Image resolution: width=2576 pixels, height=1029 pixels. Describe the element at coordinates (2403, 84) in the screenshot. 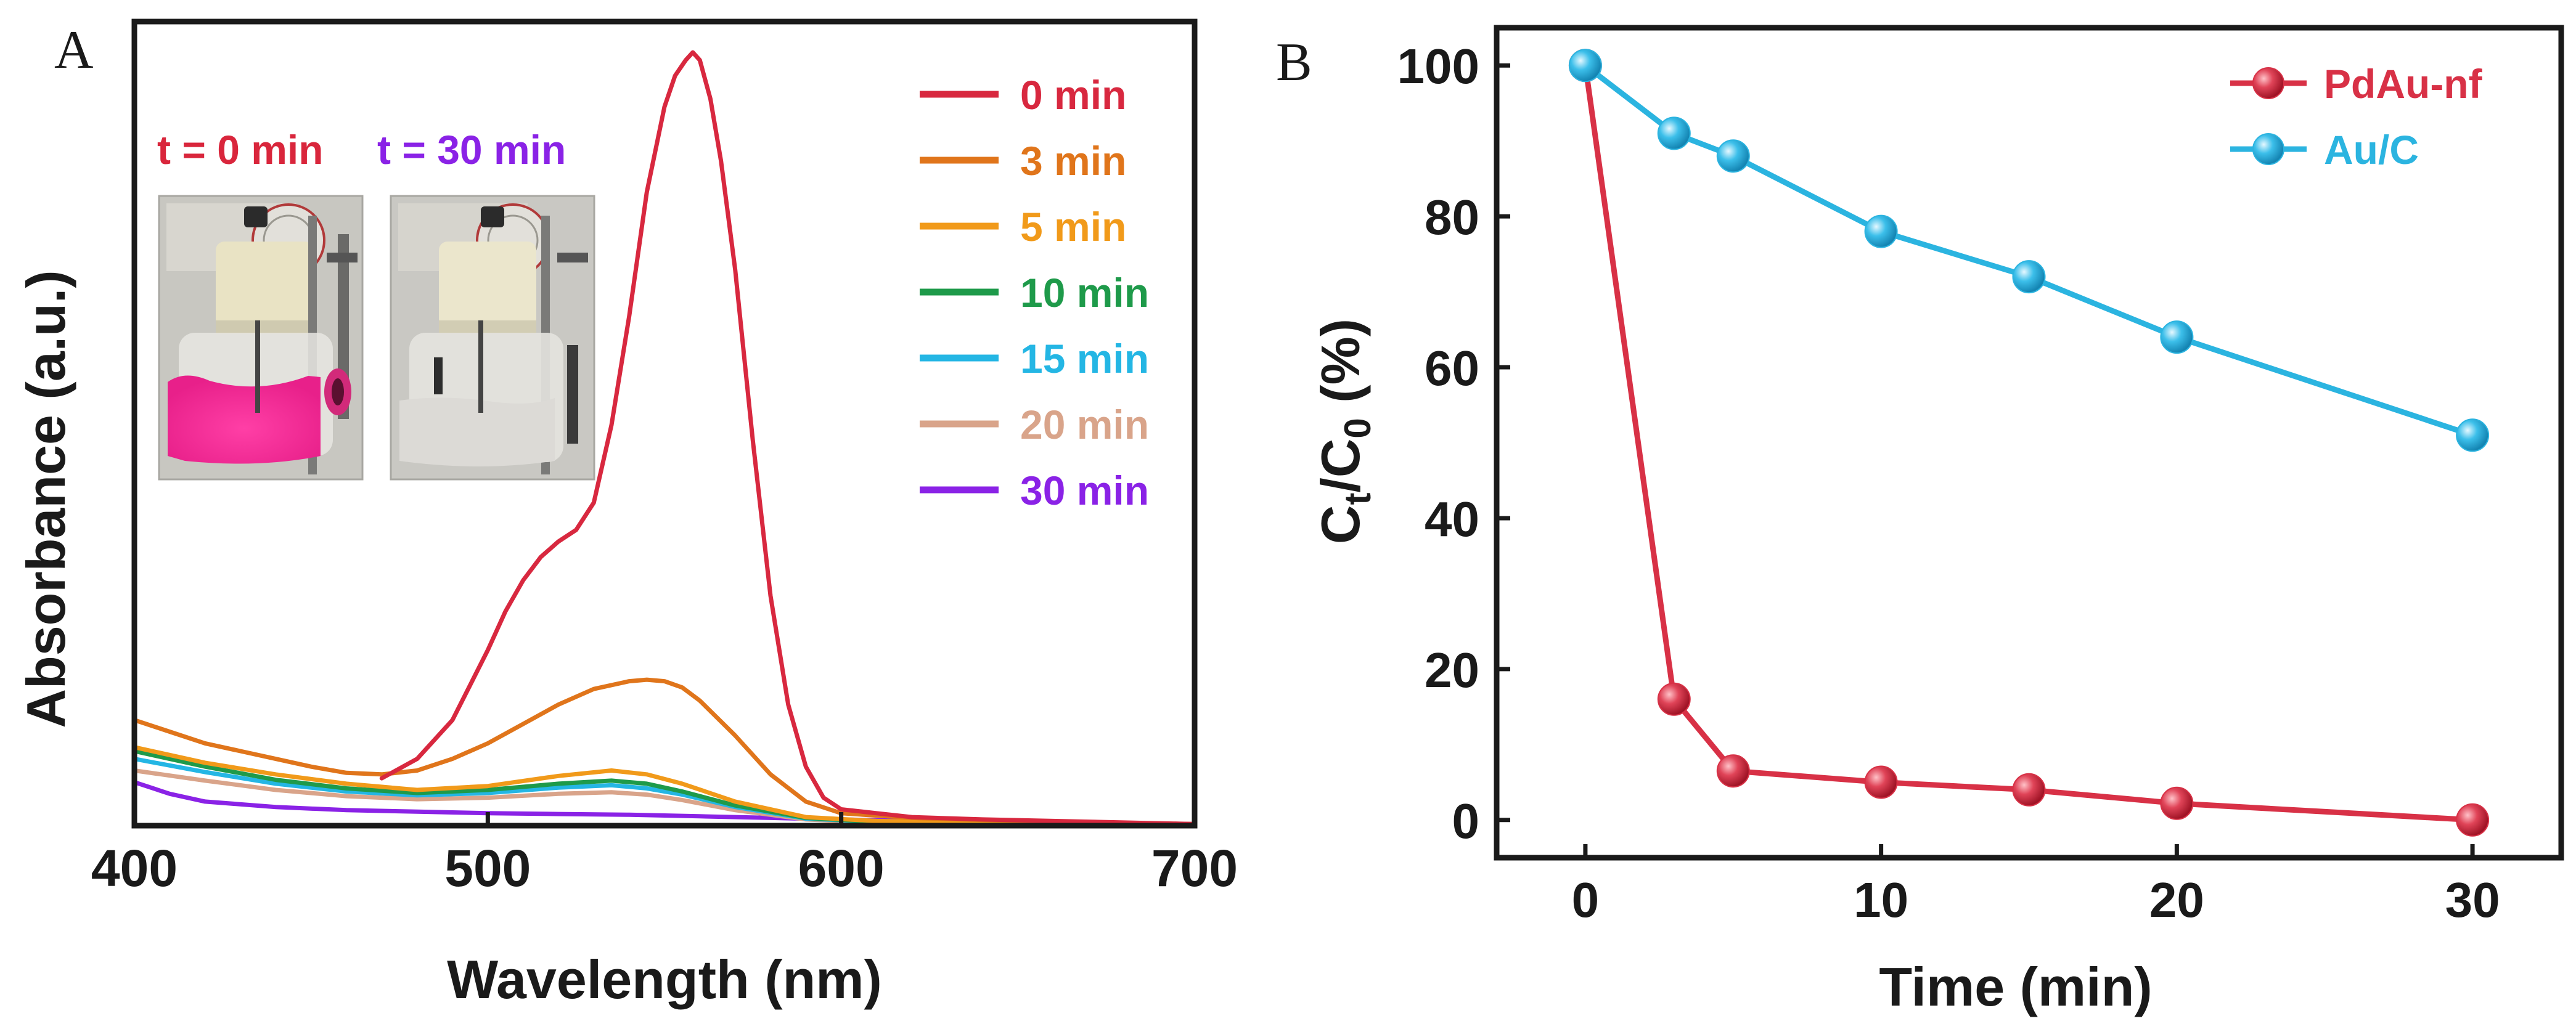

I see `legend-label: PdAu-nf` at that location.